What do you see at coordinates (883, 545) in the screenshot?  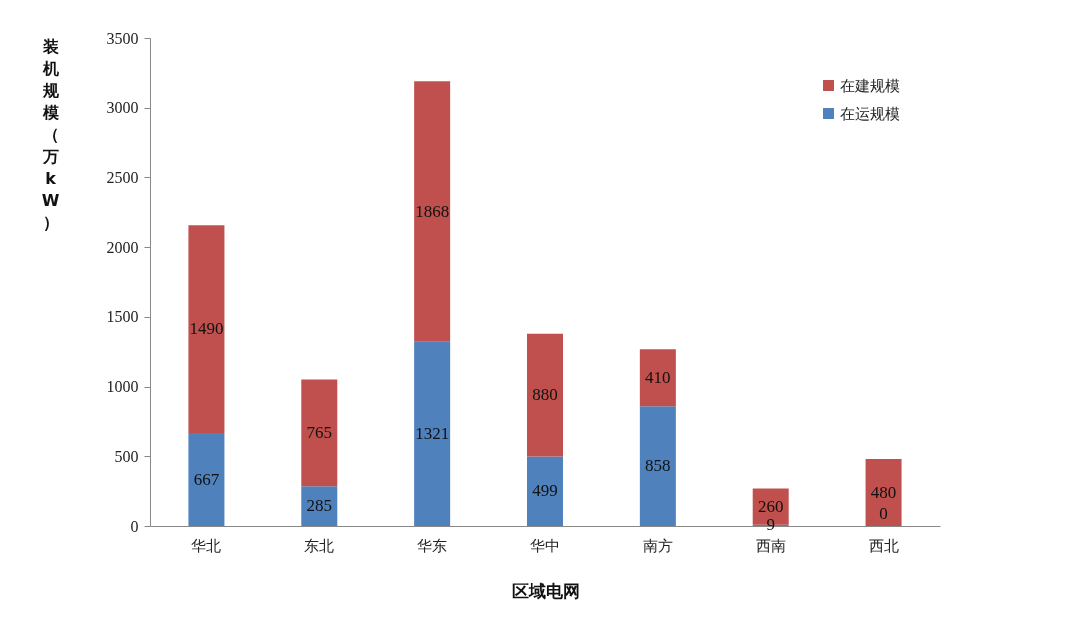 I see `x-tick-label: 西北` at bounding box center [883, 545].